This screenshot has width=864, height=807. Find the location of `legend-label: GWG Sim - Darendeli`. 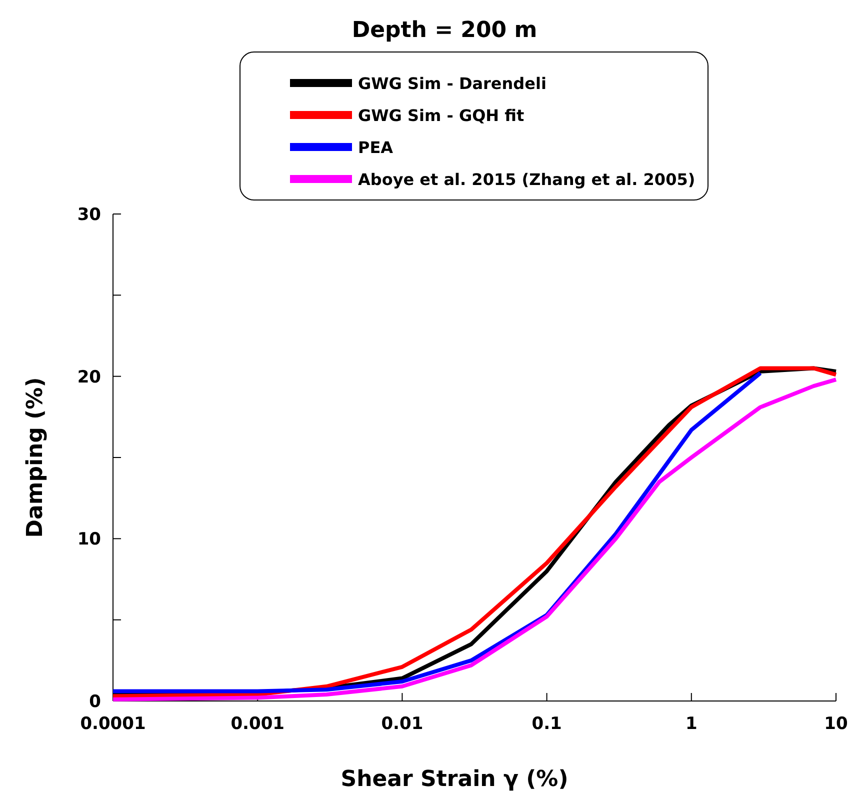

legend-label: GWG Sim - Darendeli is located at coordinates (452, 83).